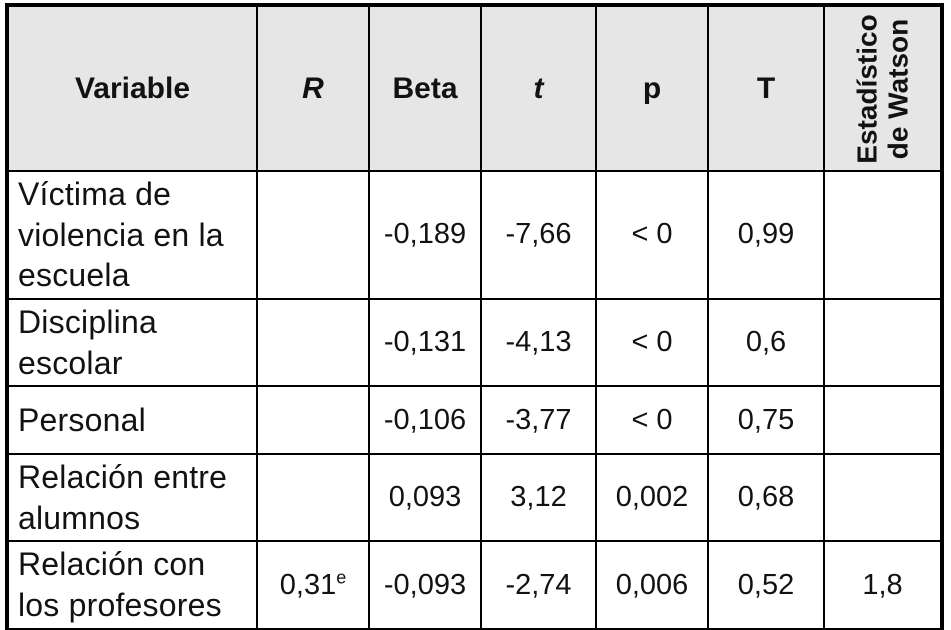 The image size is (951, 630). I want to click on header-beta: Beta, so click(425, 88).